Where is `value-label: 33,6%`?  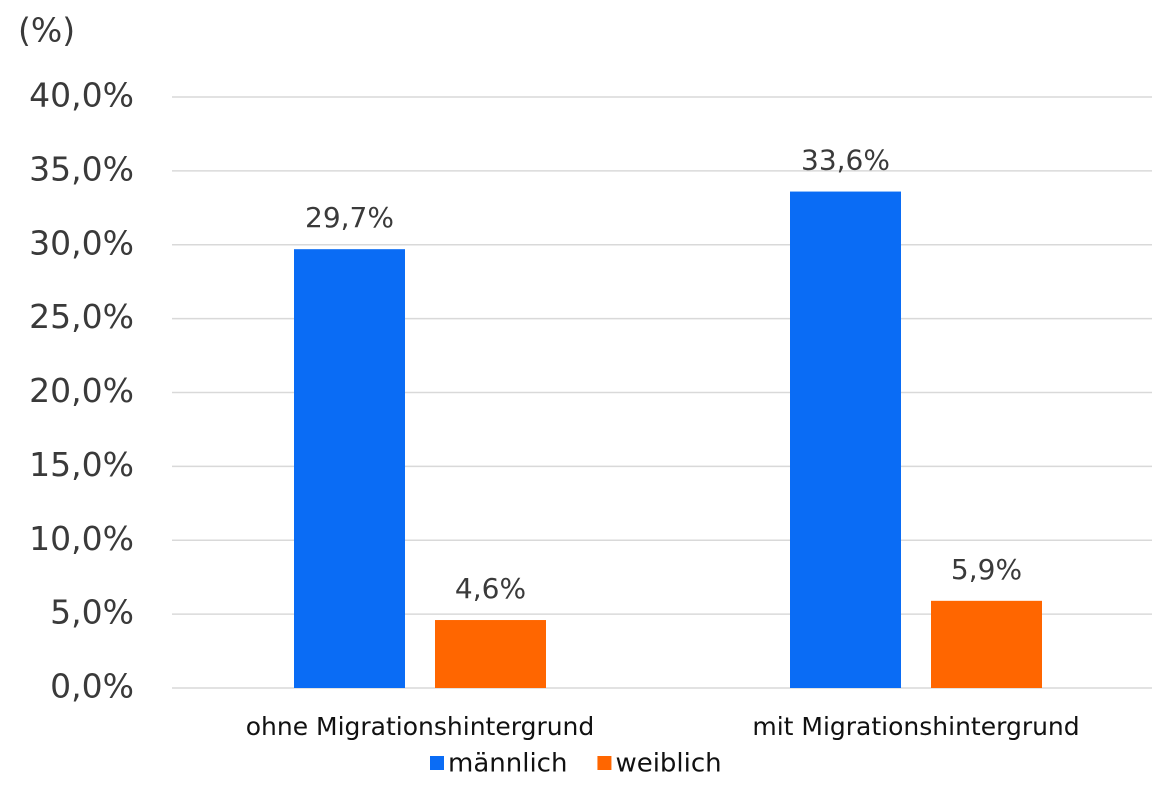
value-label: 33,6% is located at coordinates (845, 160).